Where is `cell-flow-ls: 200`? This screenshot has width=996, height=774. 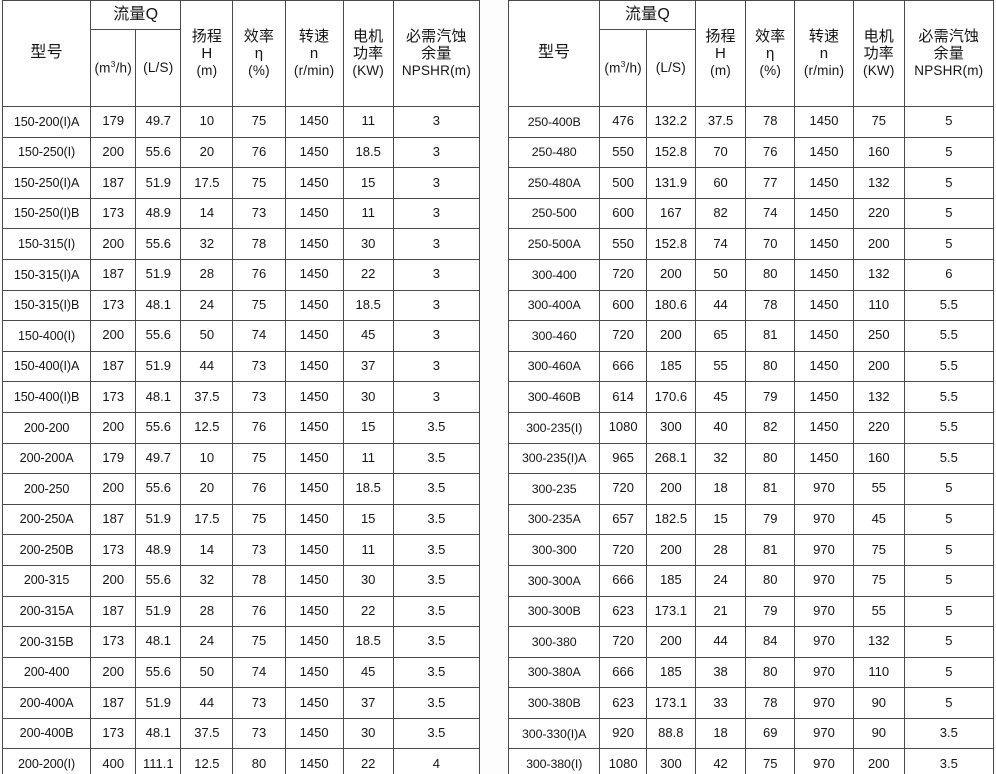
cell-flow-ls: 200 is located at coordinates (670, 489).